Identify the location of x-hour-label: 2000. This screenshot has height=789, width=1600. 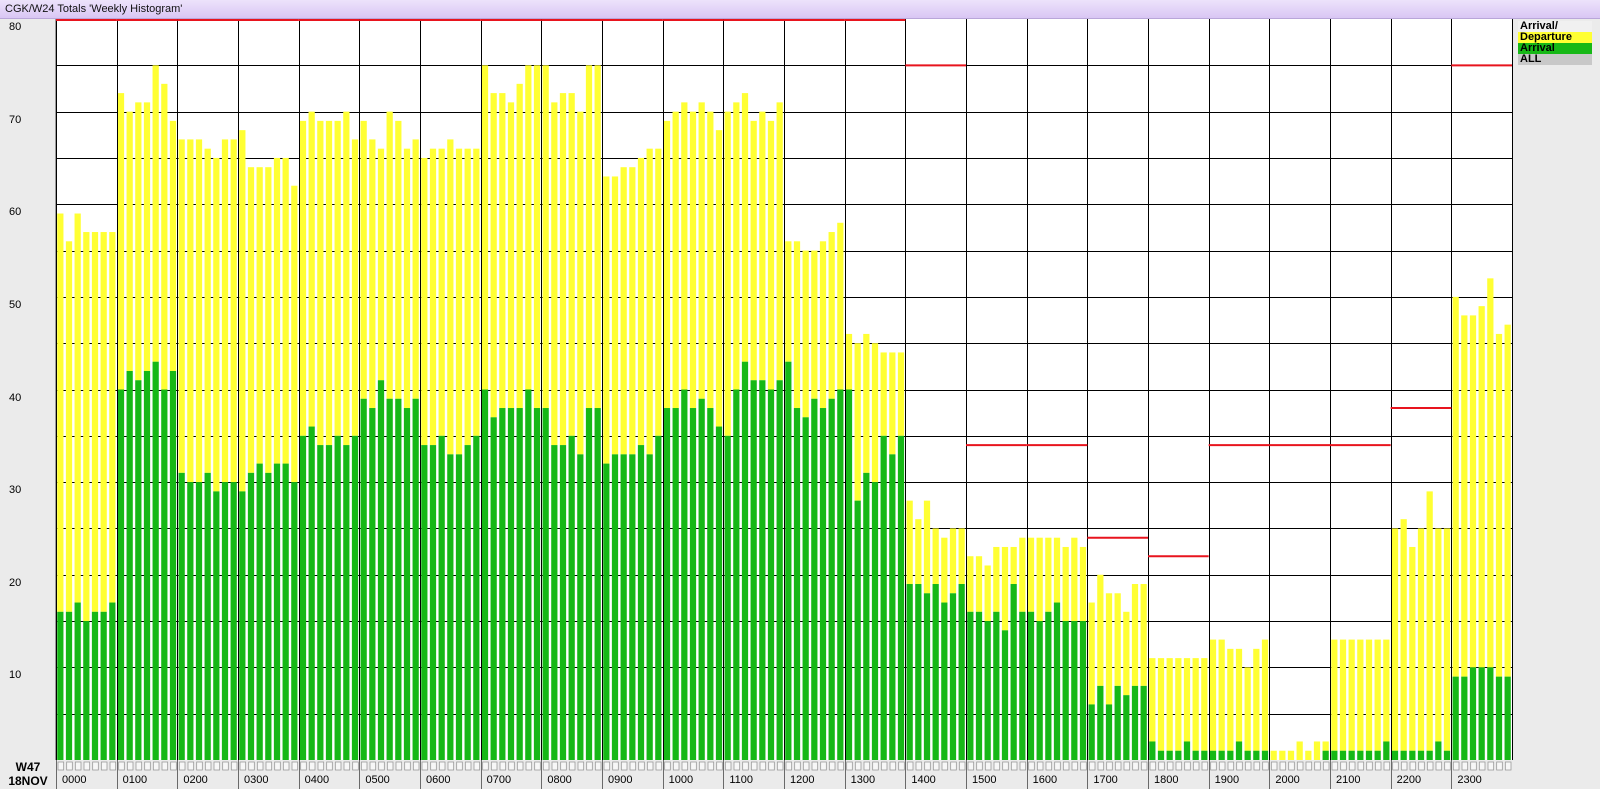
(1287, 780).